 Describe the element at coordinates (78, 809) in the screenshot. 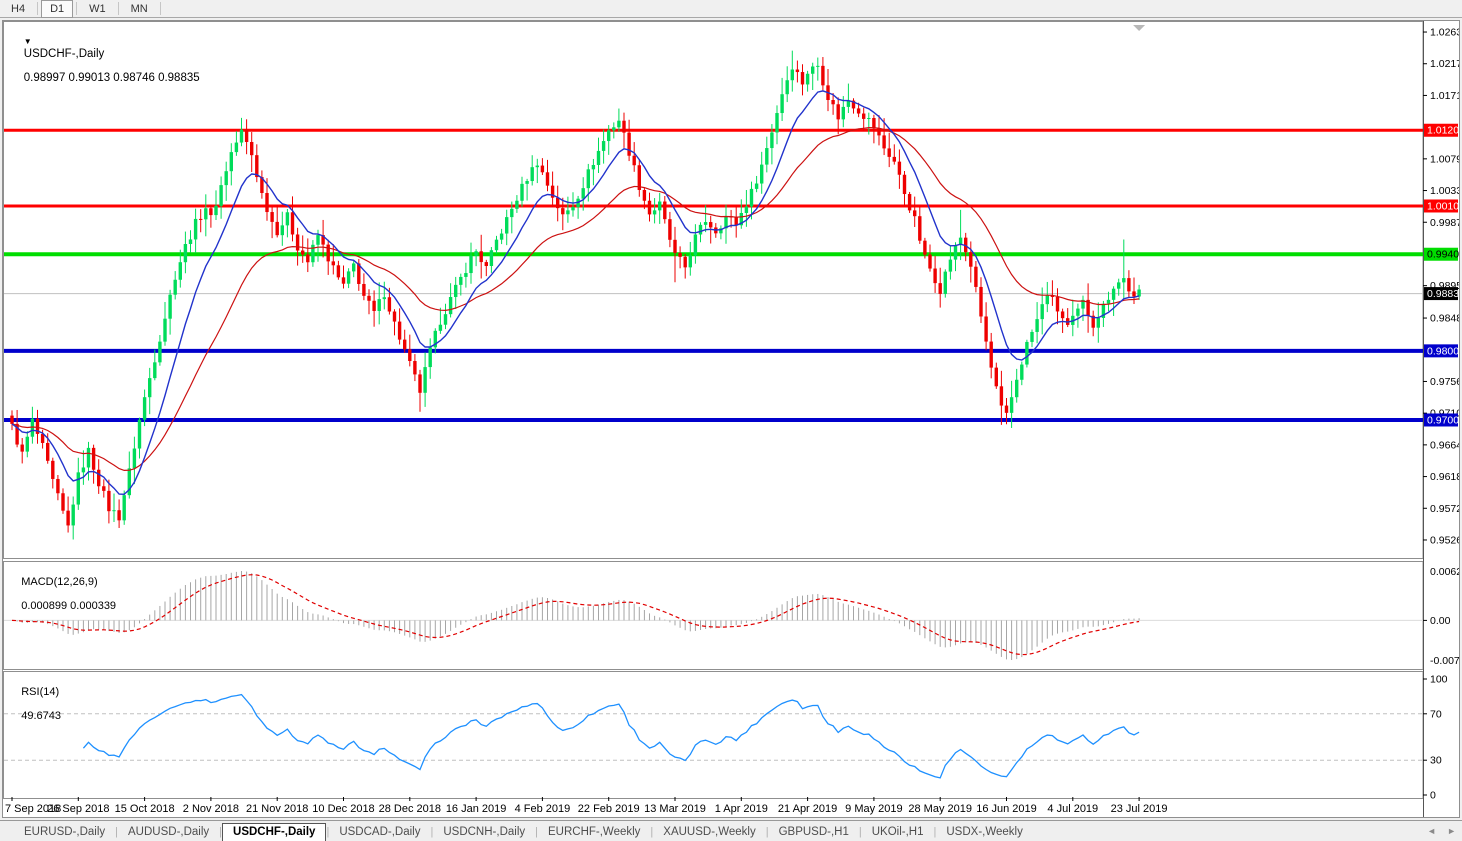

I see `svg-text: 26 Sep 2018` at that location.